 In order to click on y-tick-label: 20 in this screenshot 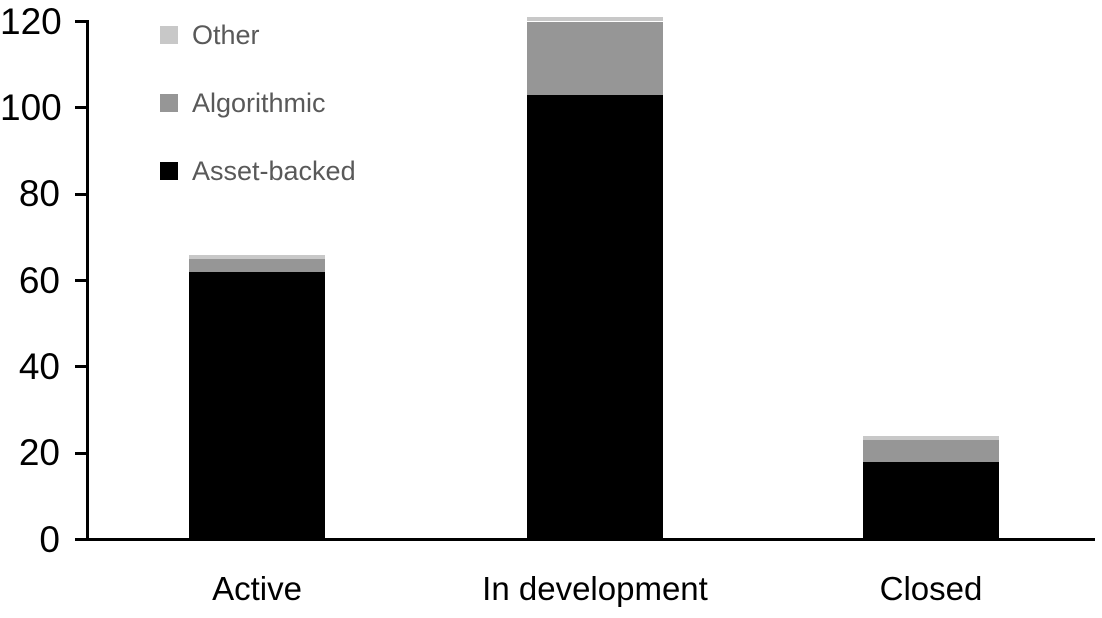, I will do `click(39, 453)`.